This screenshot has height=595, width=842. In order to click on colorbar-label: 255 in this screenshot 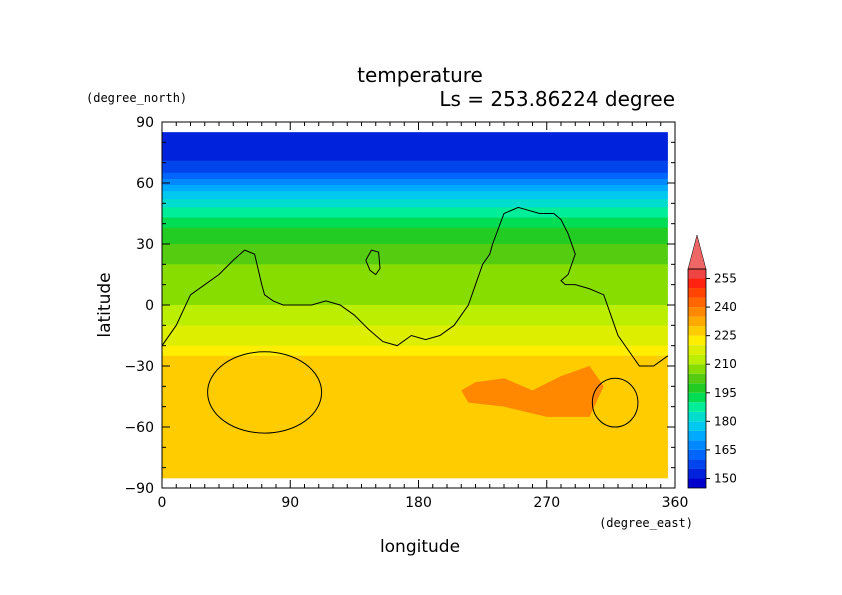, I will do `click(725, 279)`.